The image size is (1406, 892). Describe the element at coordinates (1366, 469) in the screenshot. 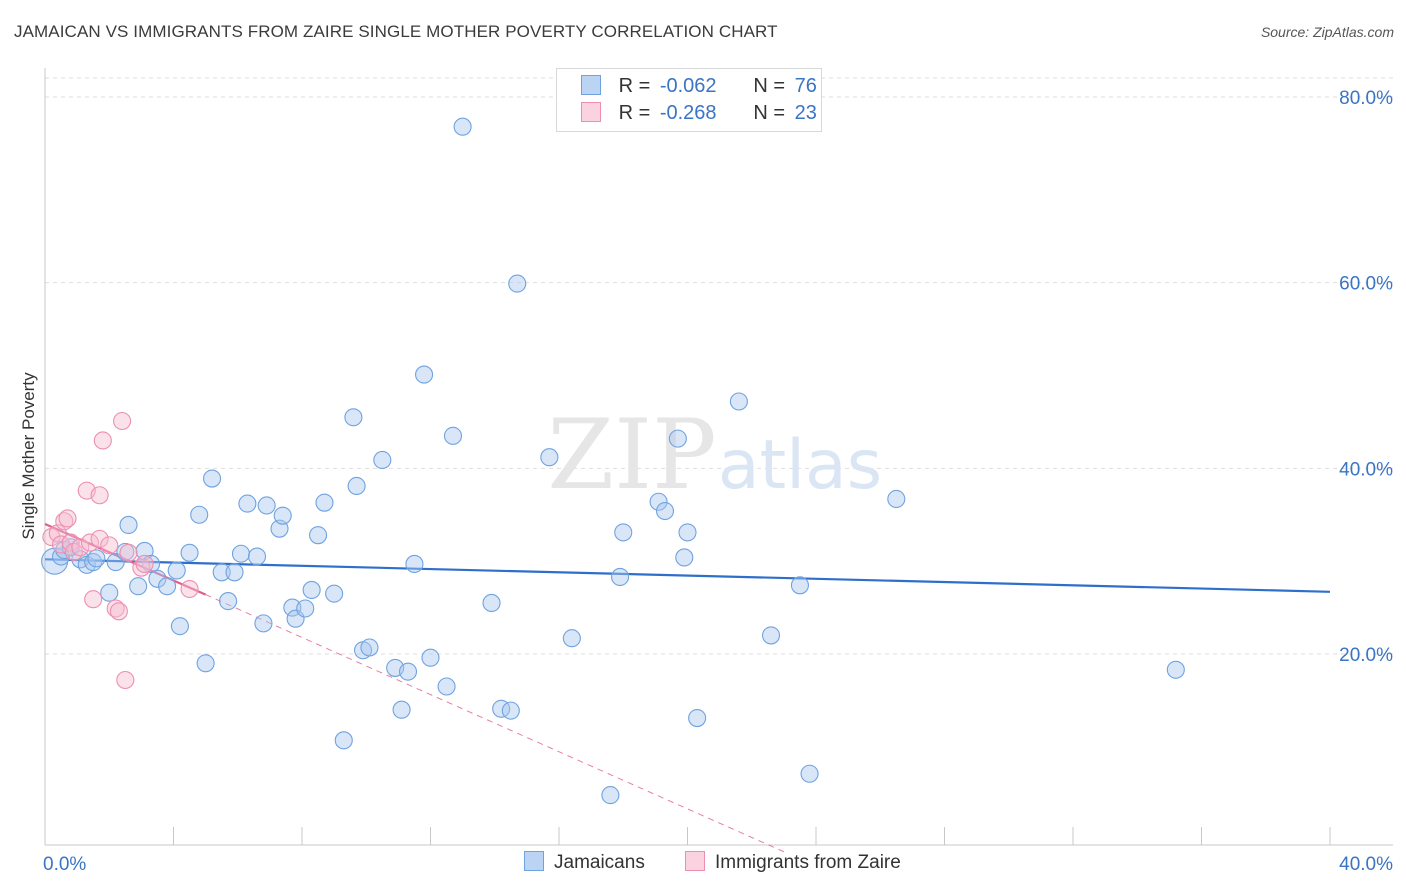

I see `y-tick-label: 40.0%` at that location.